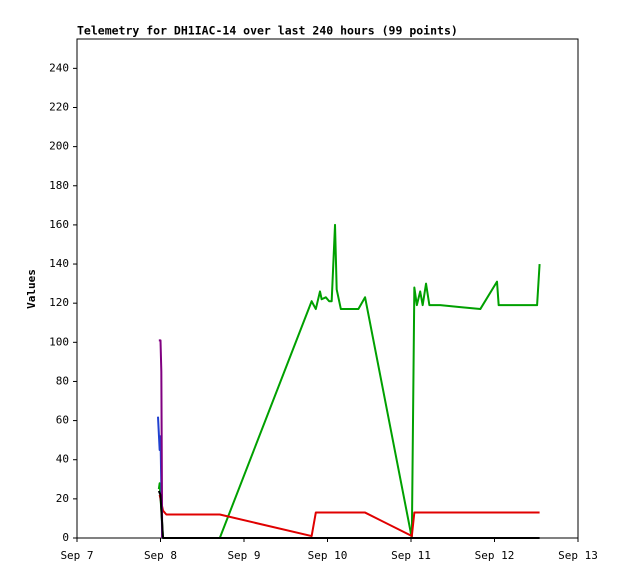 The image size is (618, 579). I want to click on x-tick-label: Sep 13, so click(578, 555).